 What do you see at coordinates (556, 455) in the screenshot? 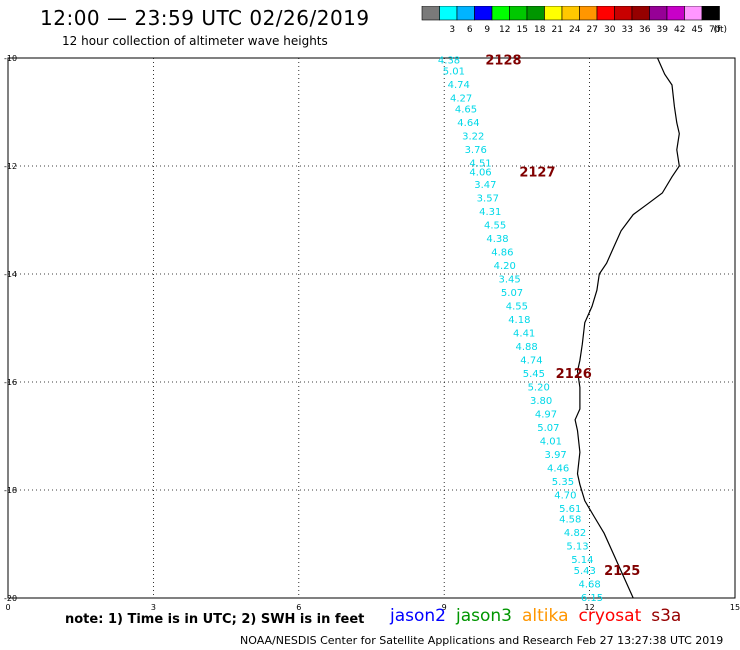
I see `swh-value-label: 3.97` at bounding box center [556, 455].